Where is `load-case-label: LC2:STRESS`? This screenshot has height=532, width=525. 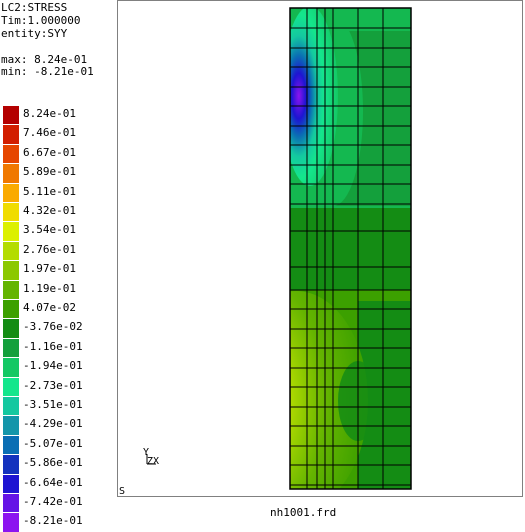
load-case-label: LC2:STRESS is located at coordinates (34, 7).